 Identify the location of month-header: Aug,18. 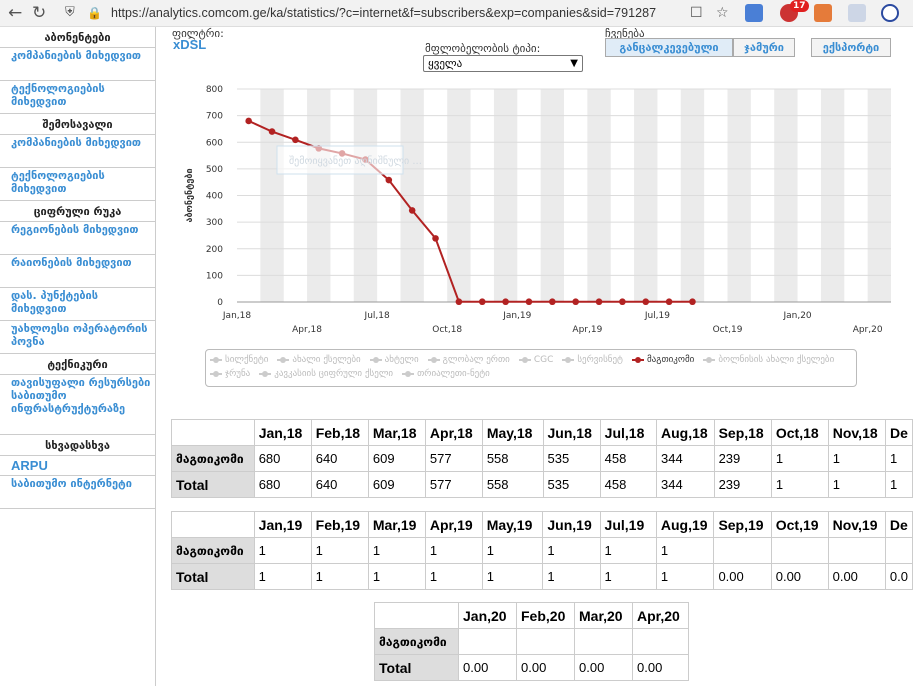
(685, 432).